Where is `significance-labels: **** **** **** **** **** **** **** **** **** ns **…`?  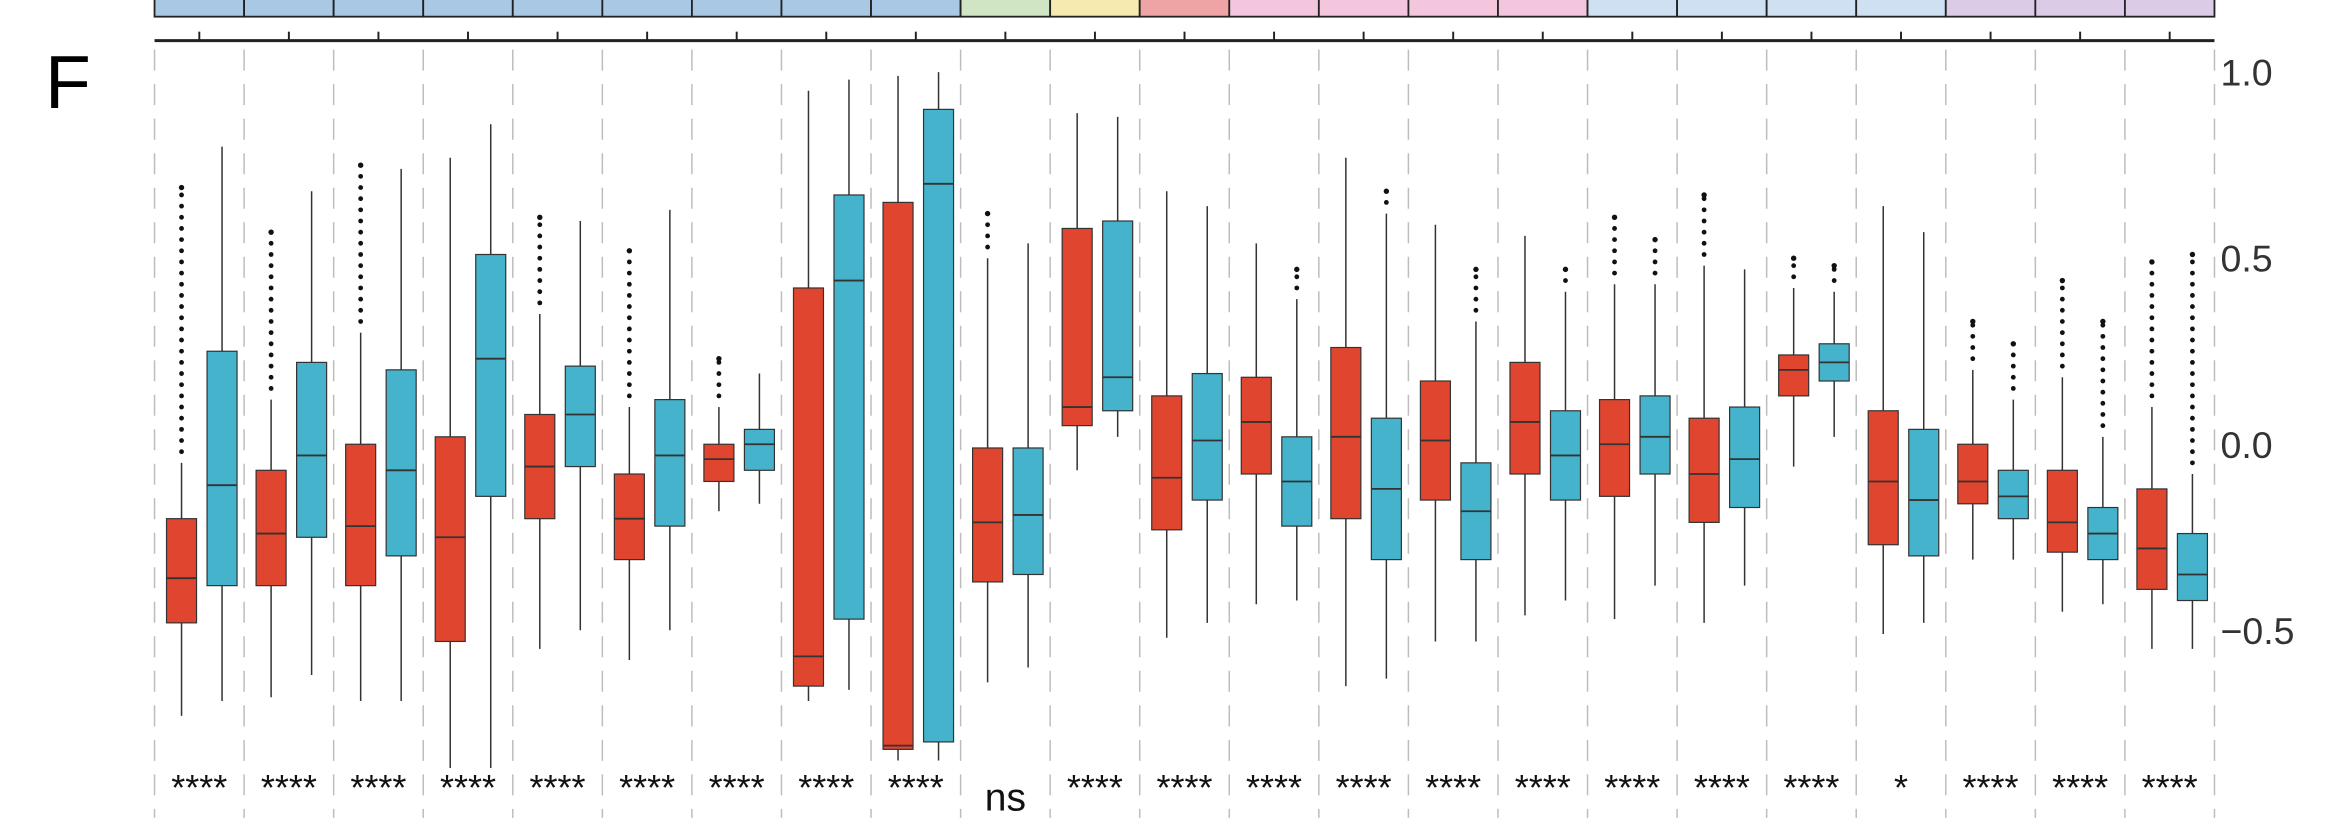 significance-labels: **** **** **** **** **** **** **** **** **** ns **… is located at coordinates (1184, 793).